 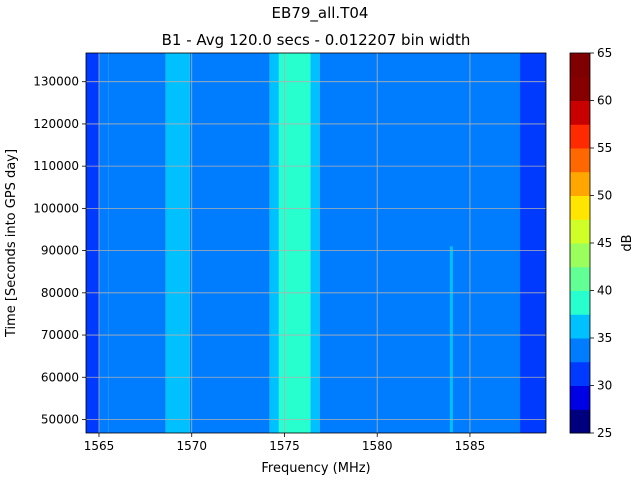 I want to click on colorbar-tick-label: 60, so click(x=604, y=101).